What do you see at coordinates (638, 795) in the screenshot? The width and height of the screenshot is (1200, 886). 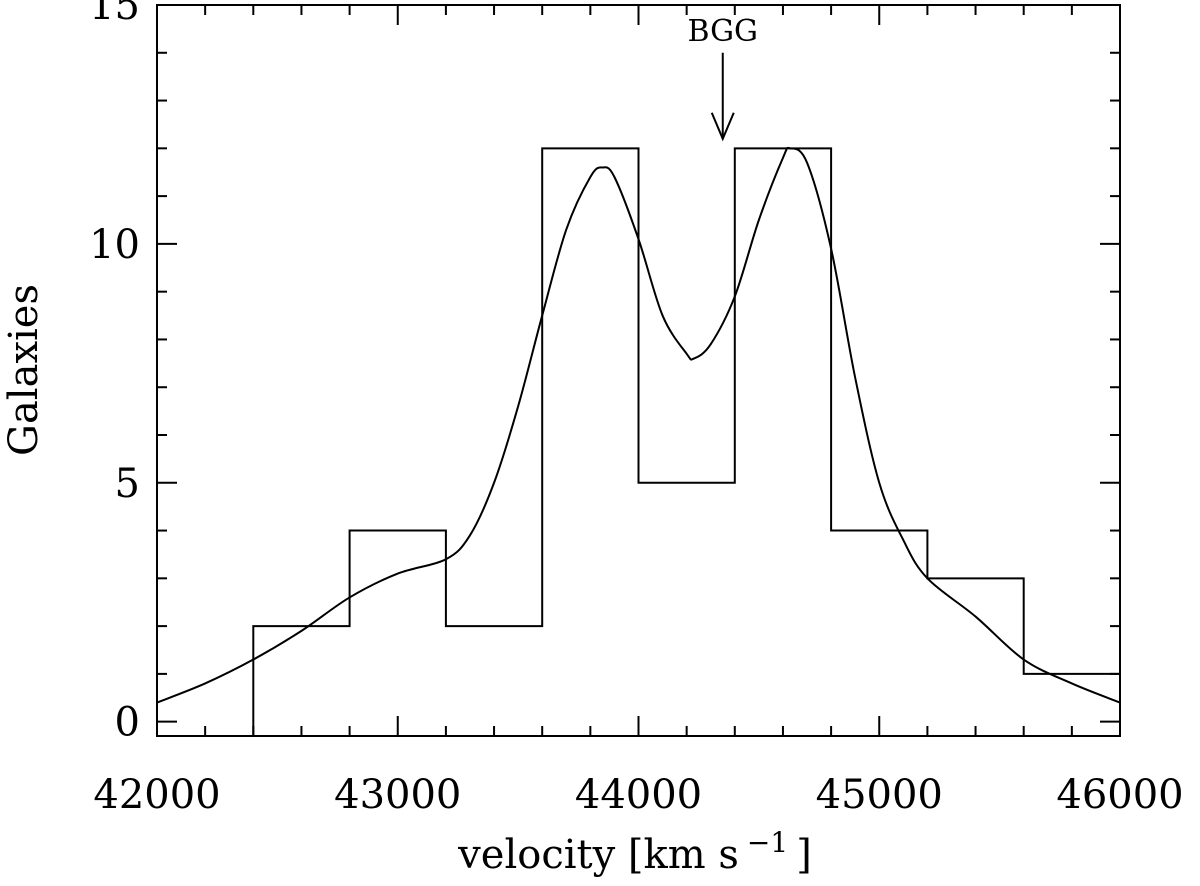 I see `x-tick-label: 44000` at bounding box center [638, 795].